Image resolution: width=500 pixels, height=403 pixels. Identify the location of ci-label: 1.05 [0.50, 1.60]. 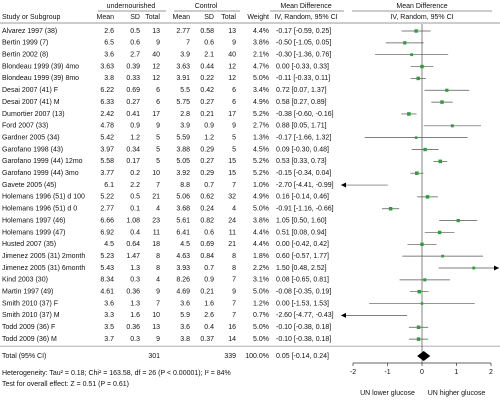
(301, 220).